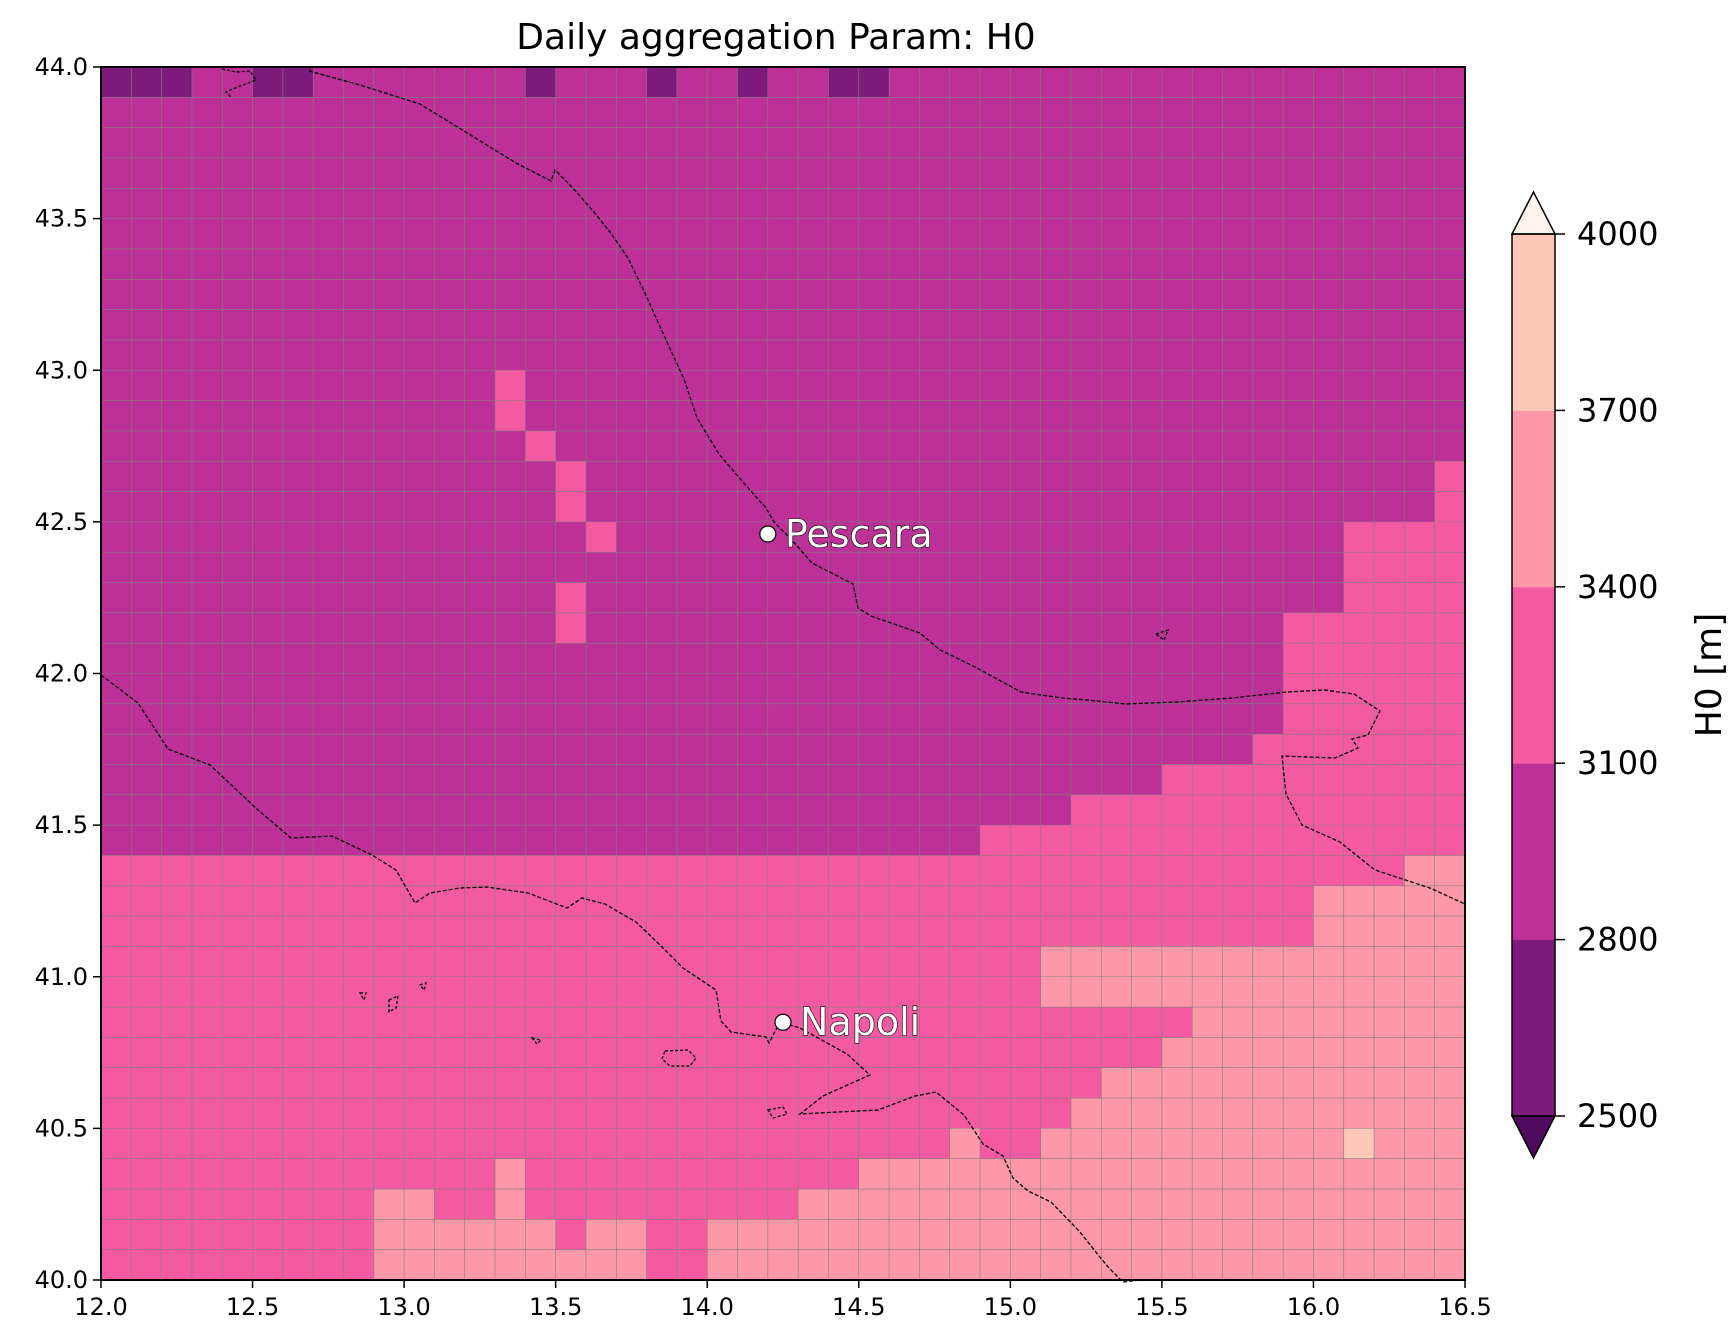 This screenshot has width=1733, height=1343. I want to click on y-tick-label: 44.0, so click(61, 67).